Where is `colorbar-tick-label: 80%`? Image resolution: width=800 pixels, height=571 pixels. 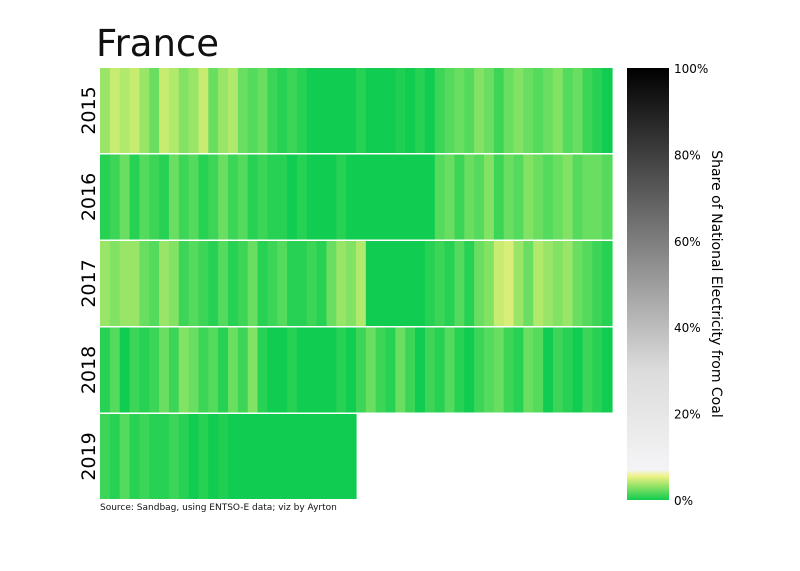 colorbar-tick-label: 80% is located at coordinates (687, 155).